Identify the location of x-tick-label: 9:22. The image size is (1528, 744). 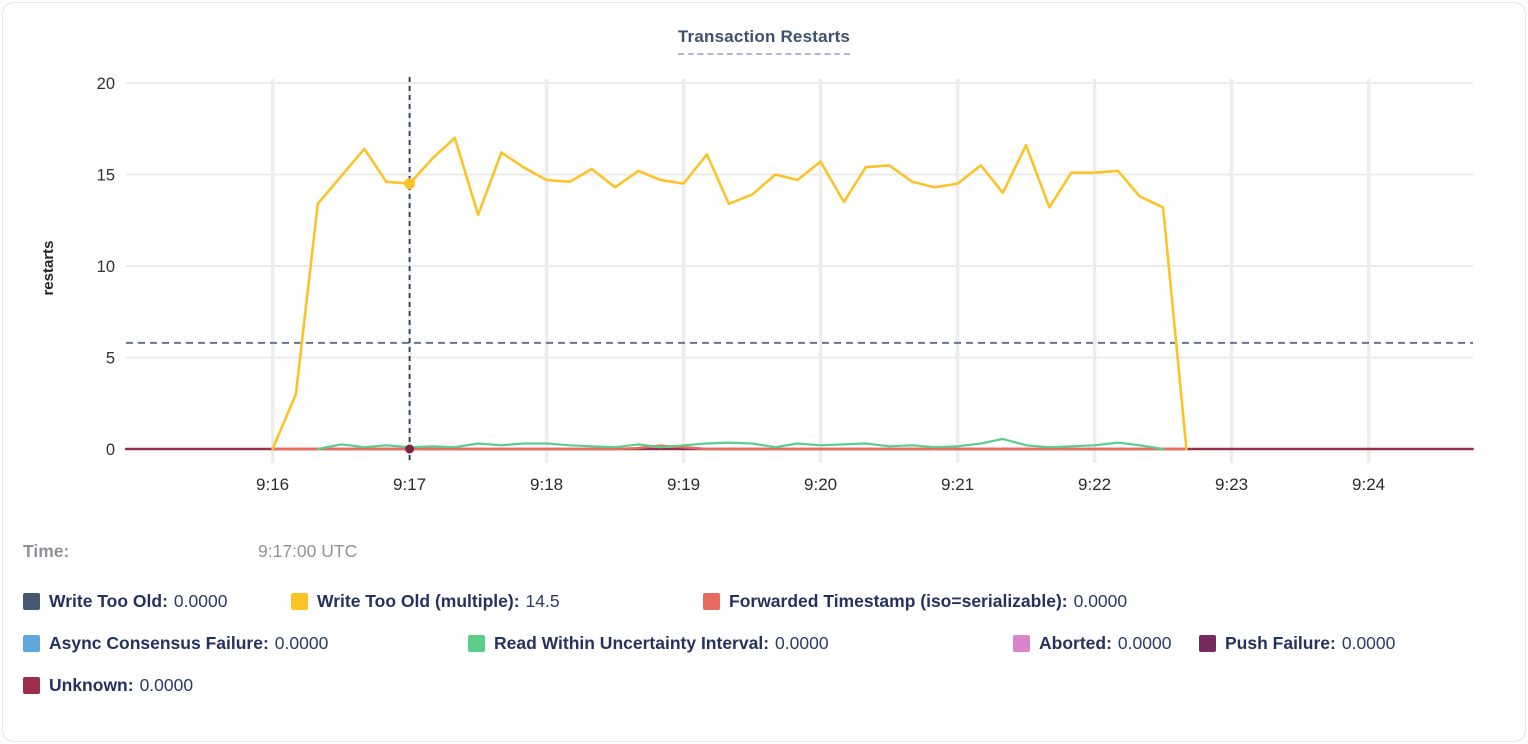
(1094, 484).